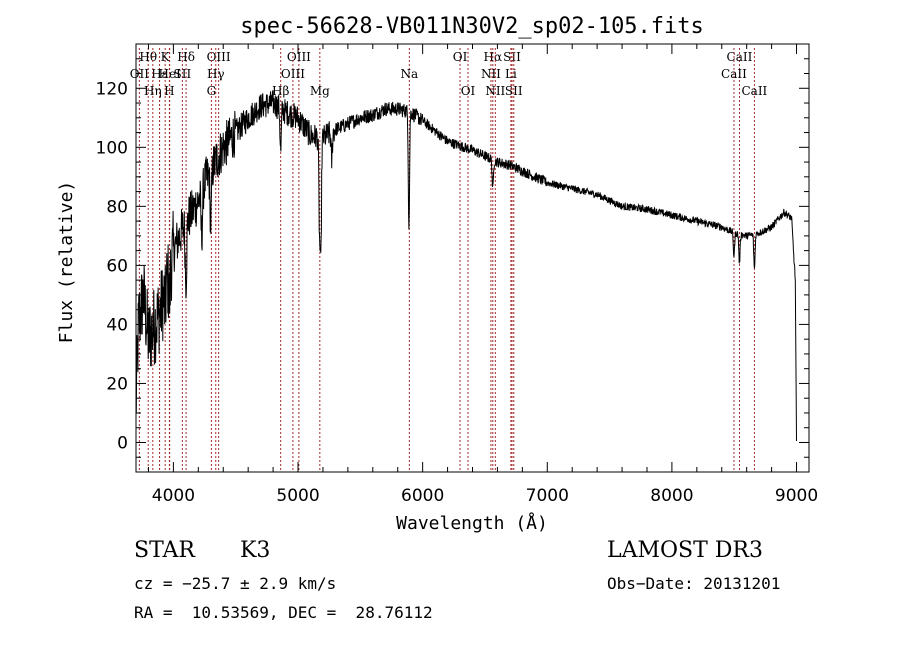 The width and height of the screenshot is (900, 649). I want to click on x-tick-label: 7000, so click(547, 496).